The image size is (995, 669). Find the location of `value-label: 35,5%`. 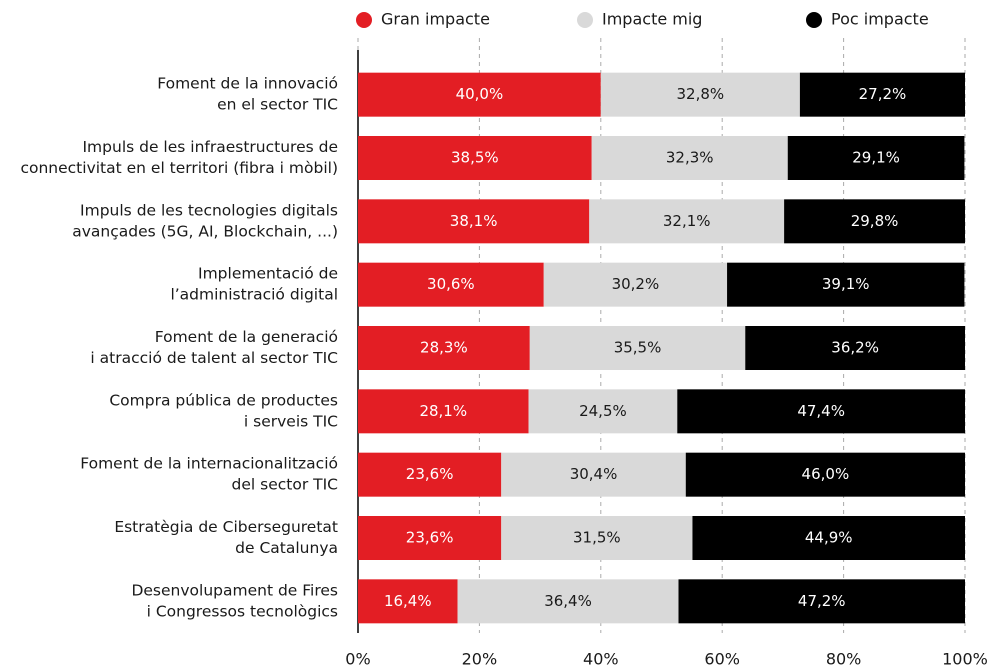

value-label: 35,5% is located at coordinates (638, 348).